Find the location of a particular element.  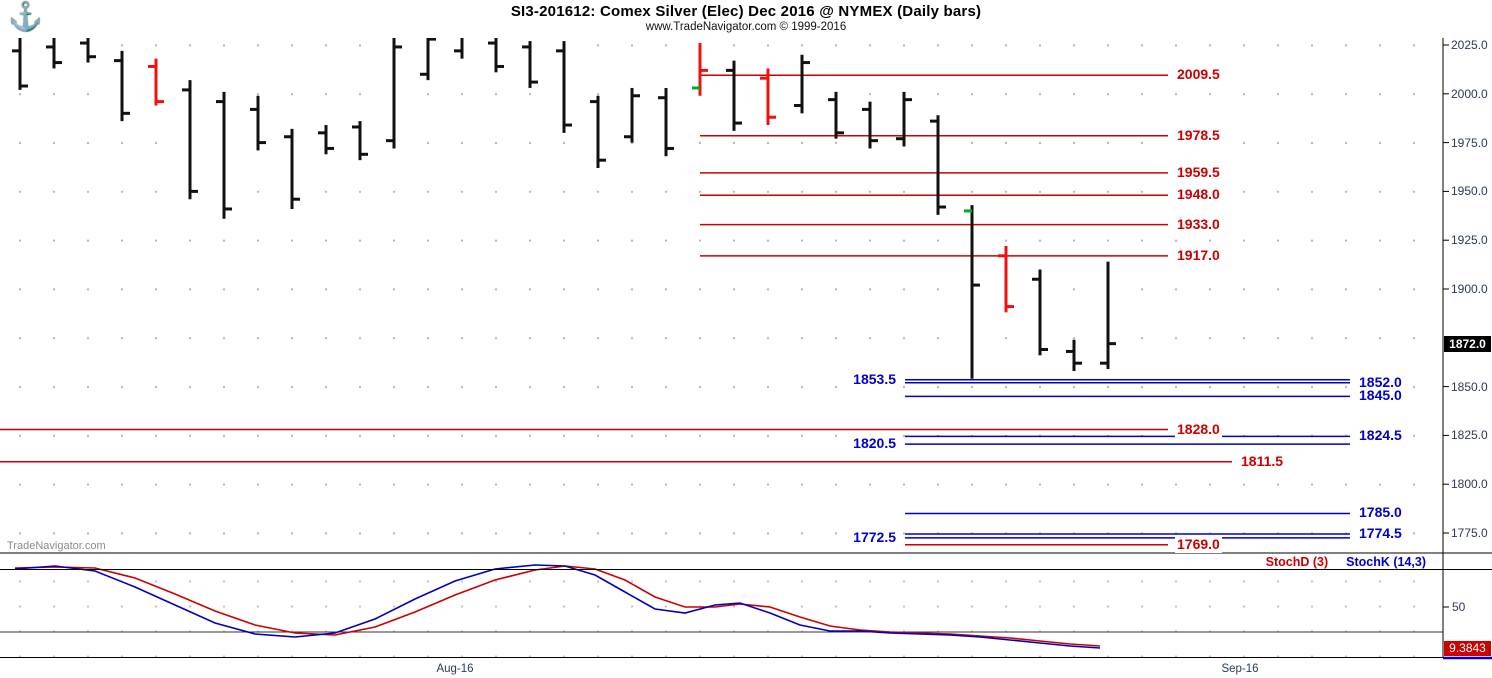

stoch-panel-grid-dots is located at coordinates (721, 614).